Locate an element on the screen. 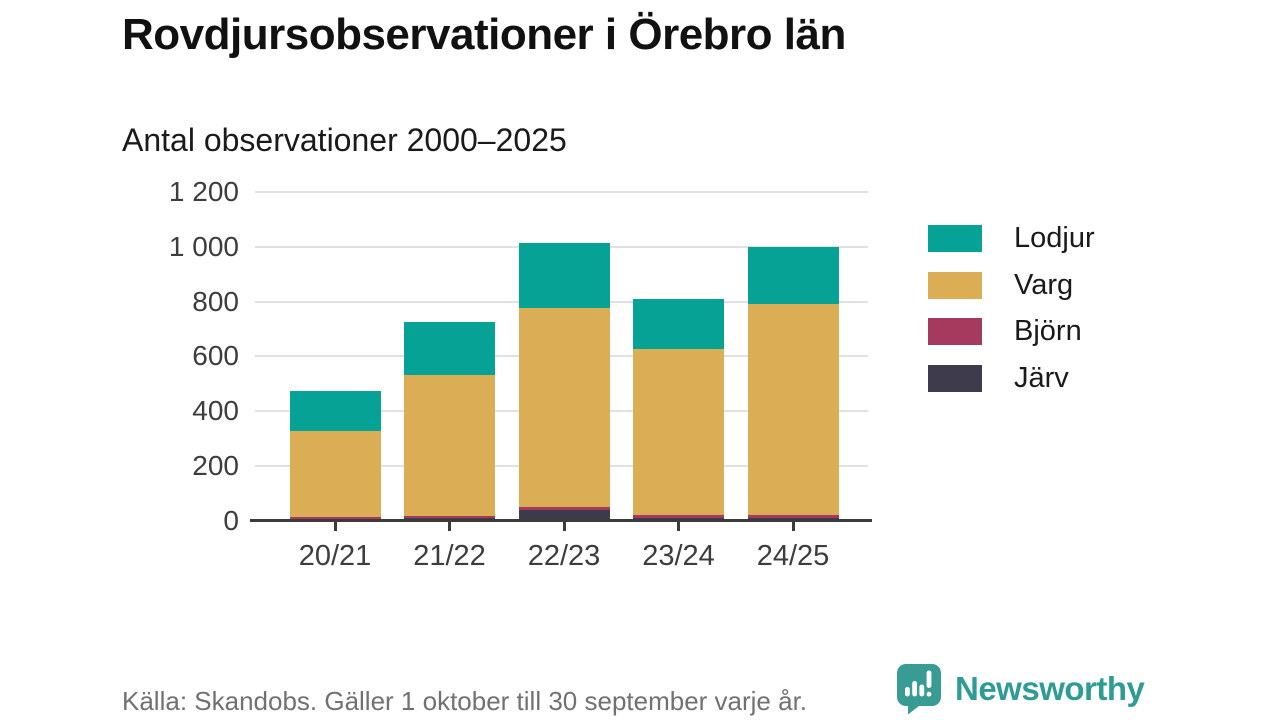 This screenshot has height=720, width=1280. legend-label: Lodjur is located at coordinates (1054, 237).